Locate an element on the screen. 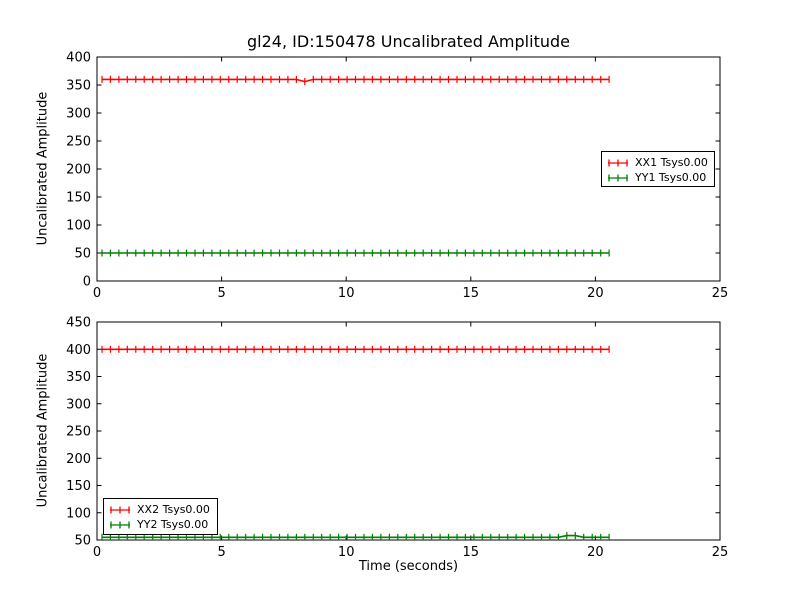 The image size is (800, 600). y-axis-label-top: Uncalibrated Amplitude is located at coordinates (43, 168).